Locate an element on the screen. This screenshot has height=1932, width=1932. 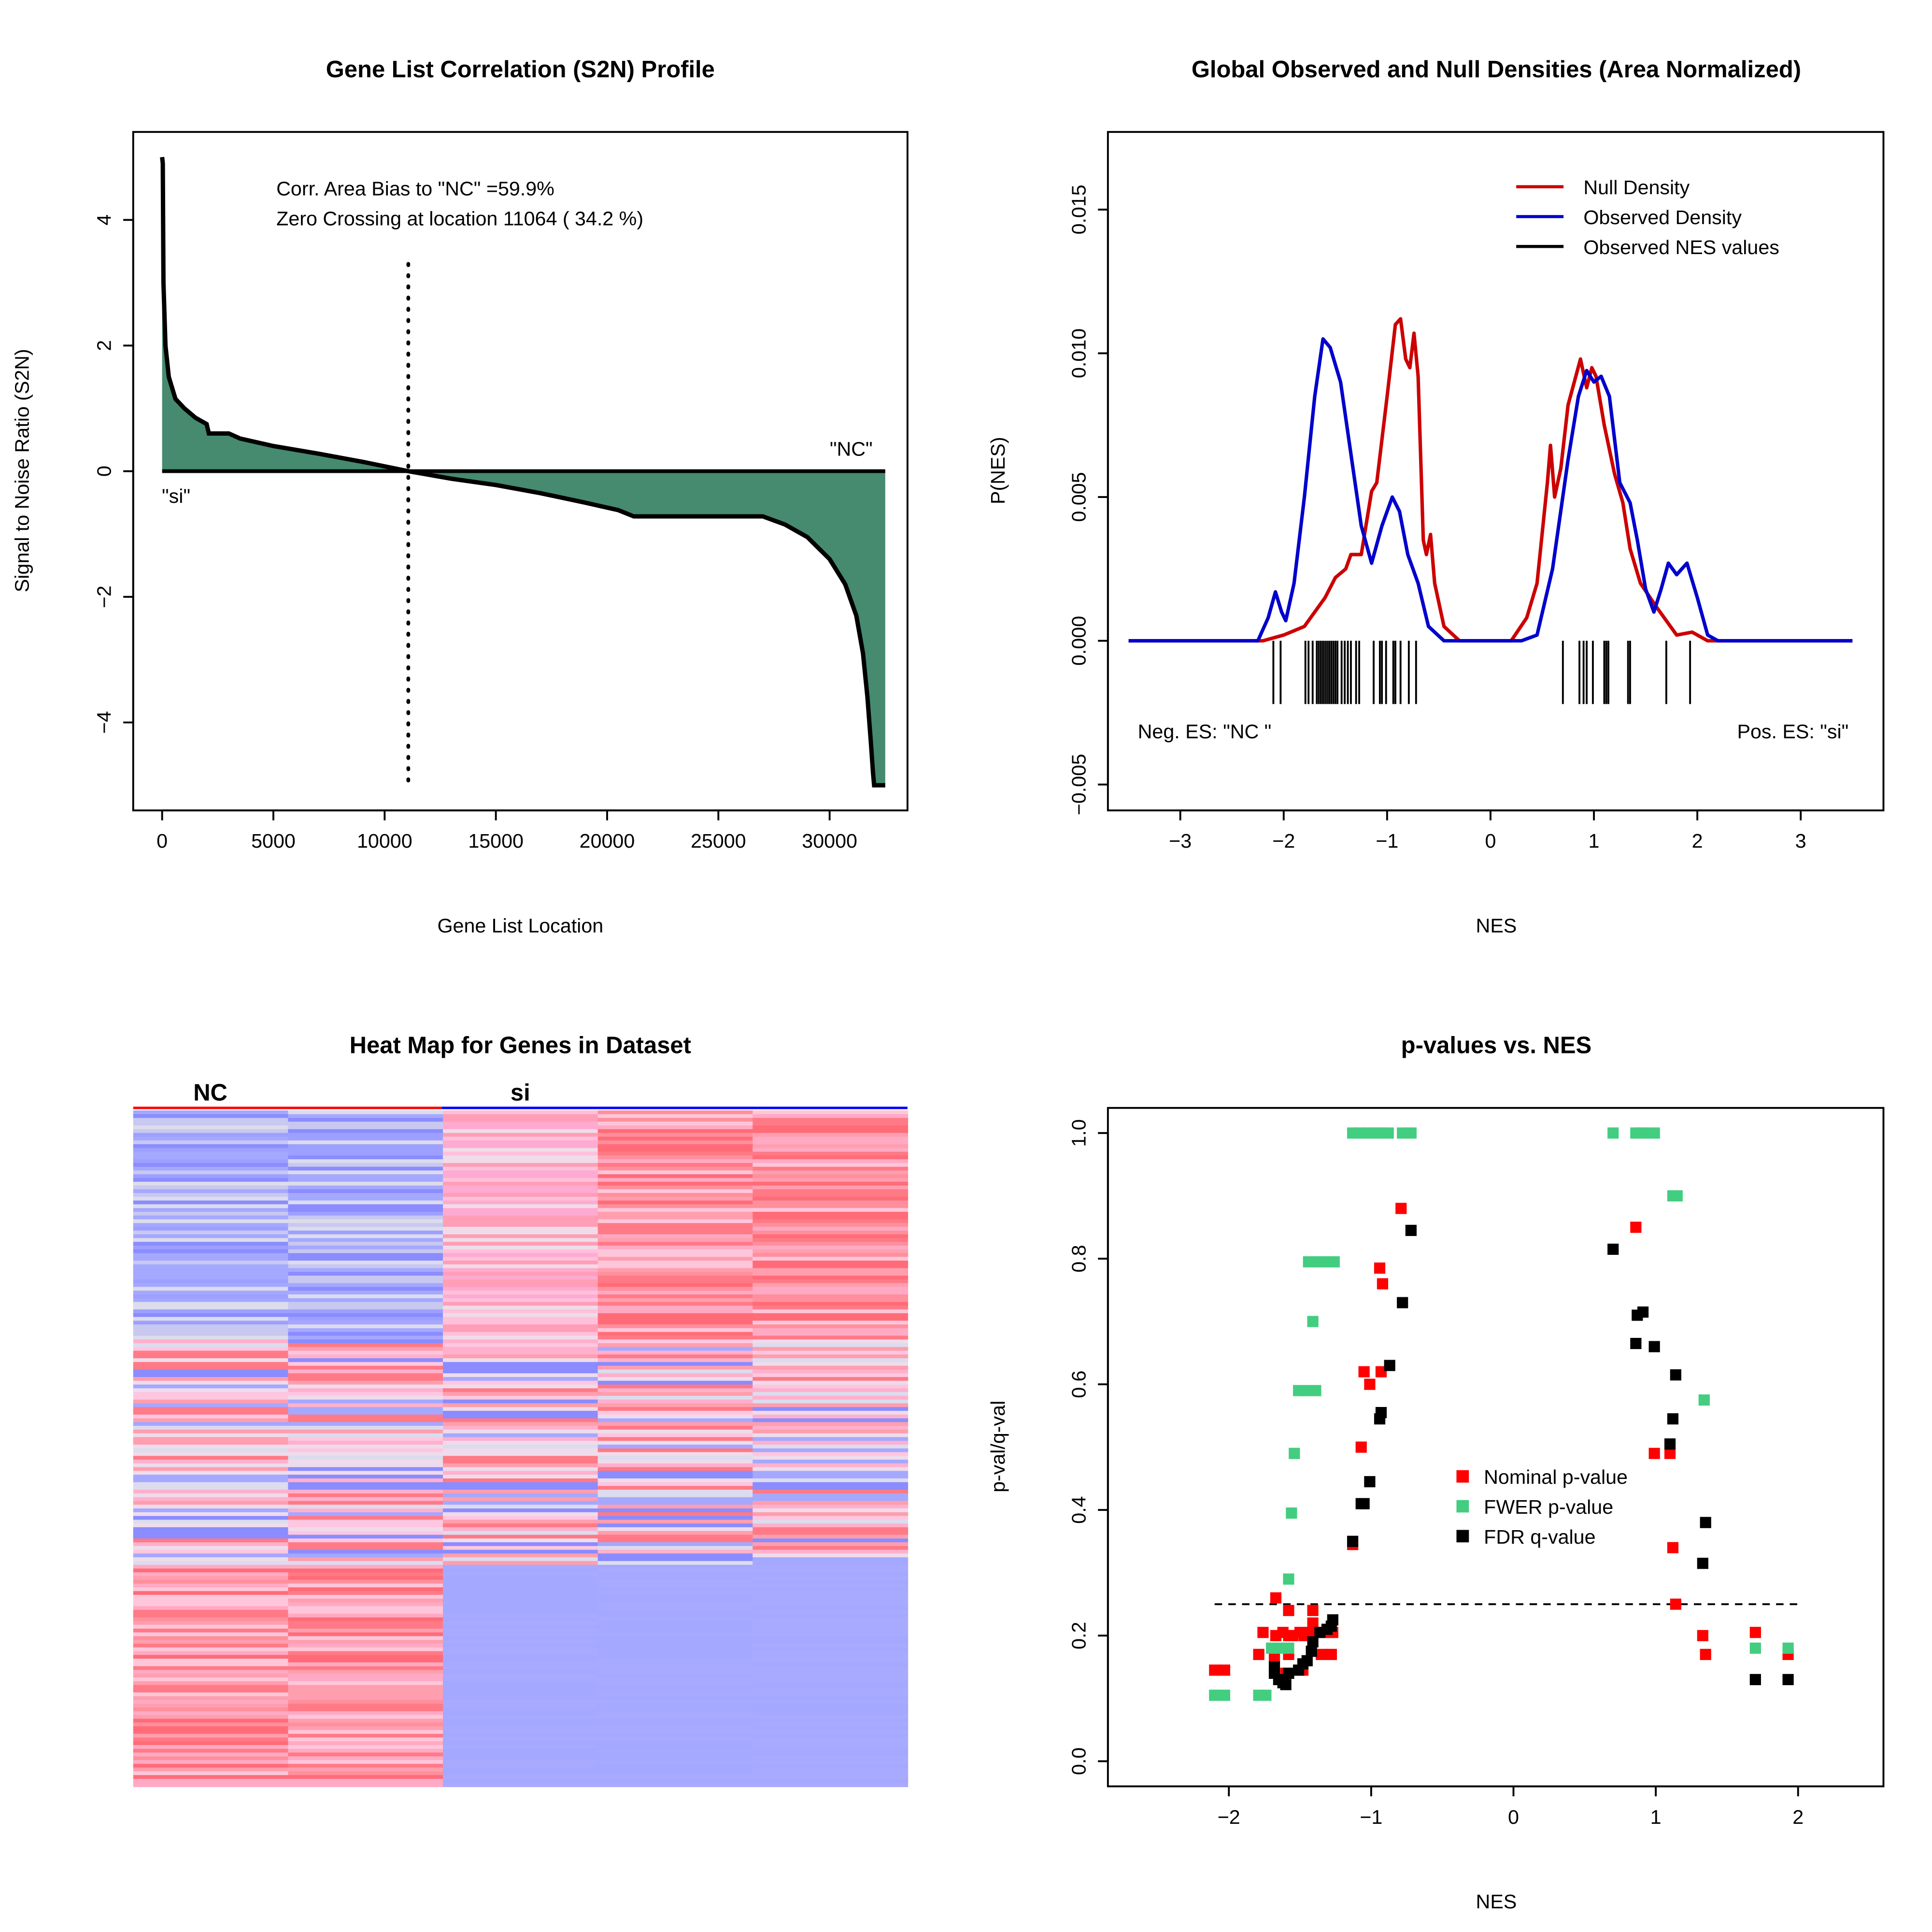
fdr-q-point is located at coordinates (1702, 1563).